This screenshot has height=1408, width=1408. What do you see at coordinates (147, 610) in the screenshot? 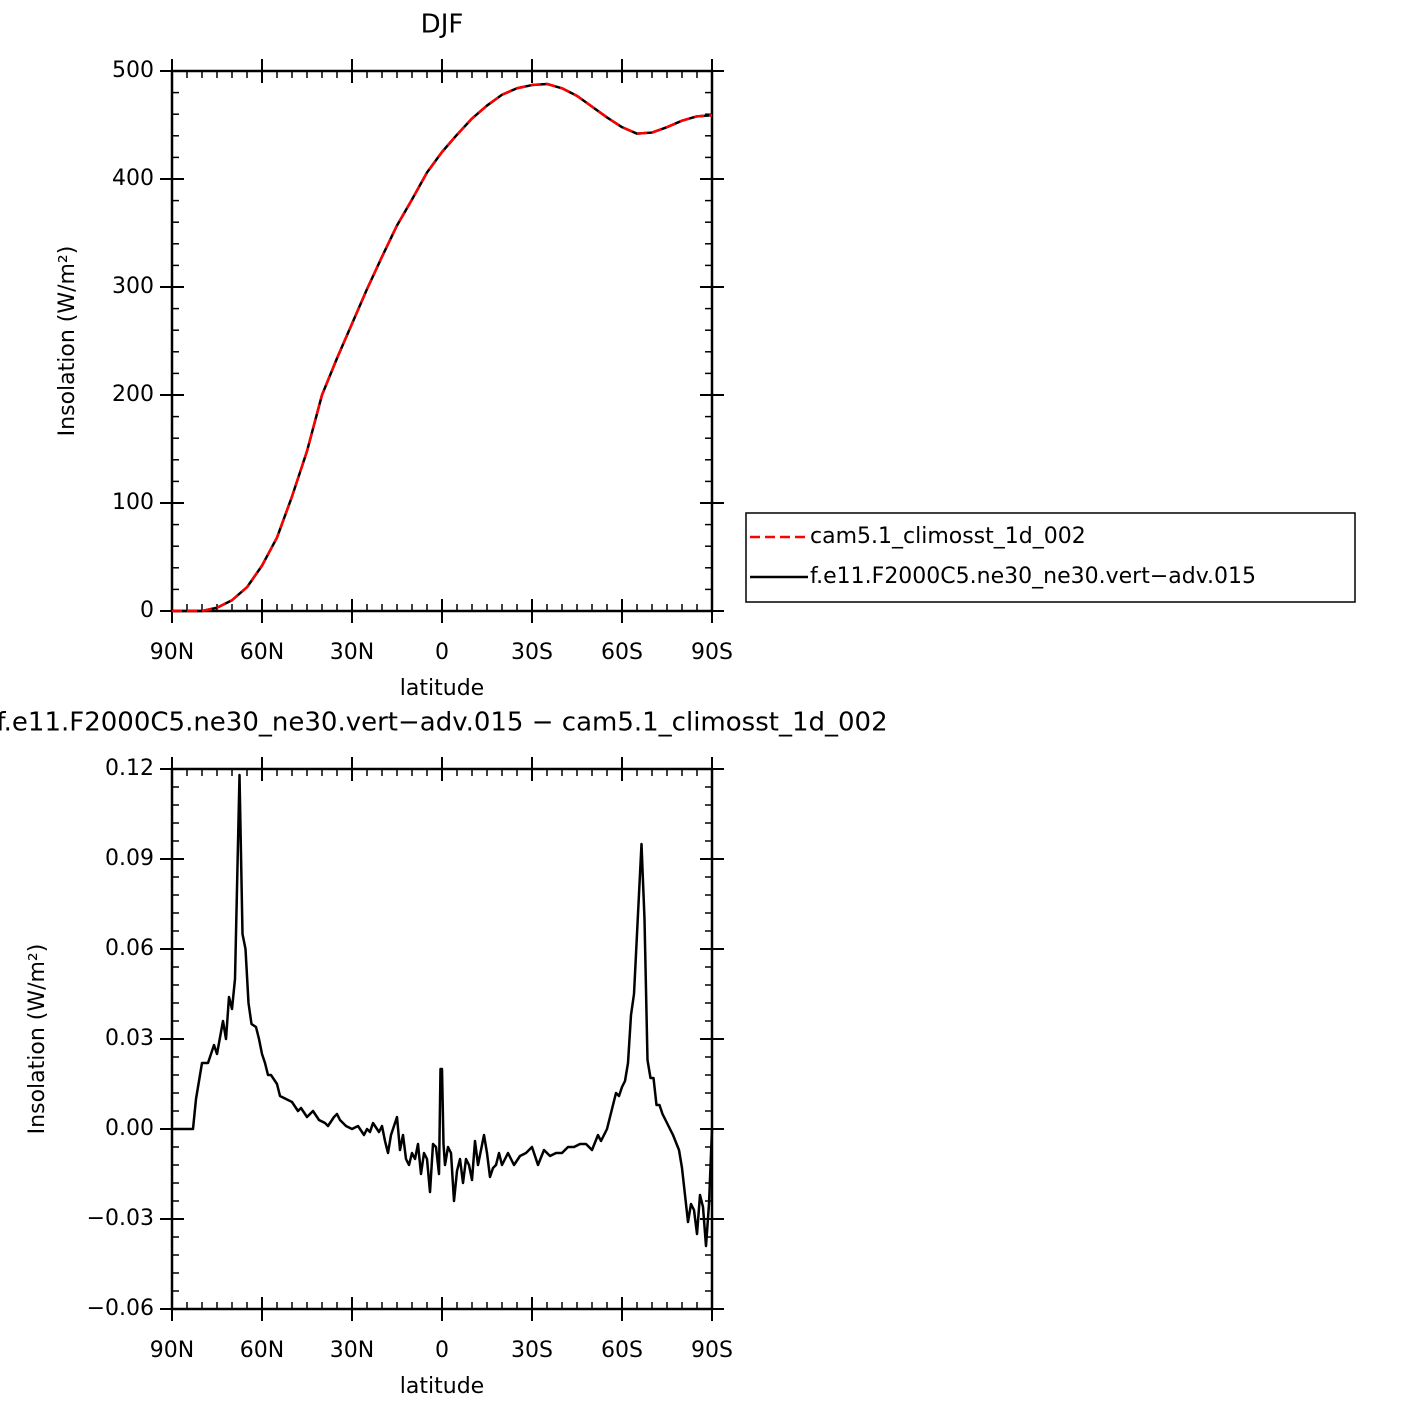
I see `y-tick-label: 0` at bounding box center [147, 610].